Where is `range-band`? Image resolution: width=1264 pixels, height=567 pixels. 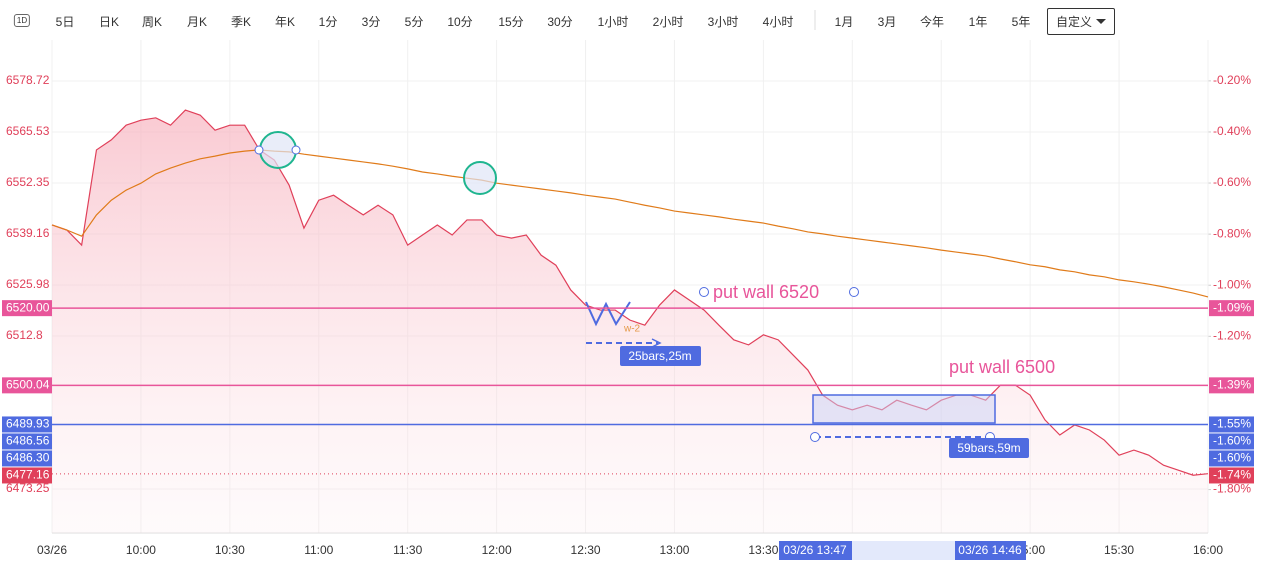
range-band is located at coordinates (903, 550).